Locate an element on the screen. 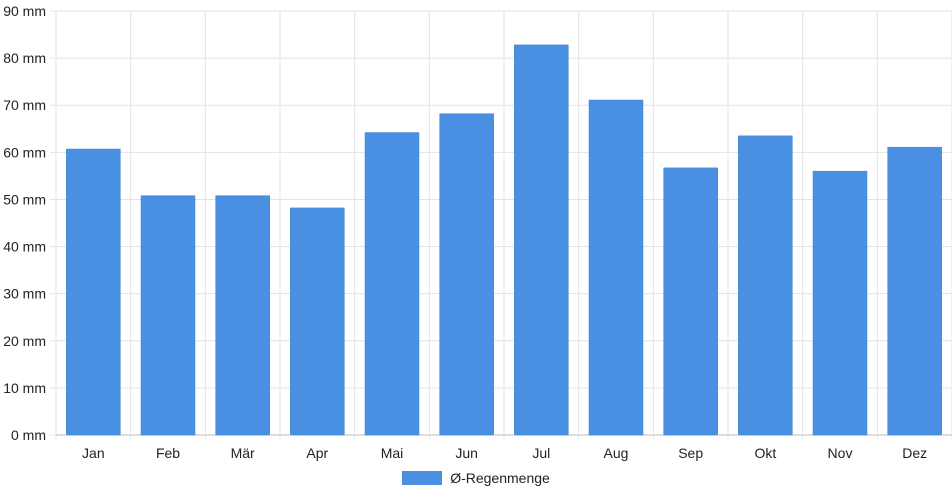  bar-sep is located at coordinates (690, 301).